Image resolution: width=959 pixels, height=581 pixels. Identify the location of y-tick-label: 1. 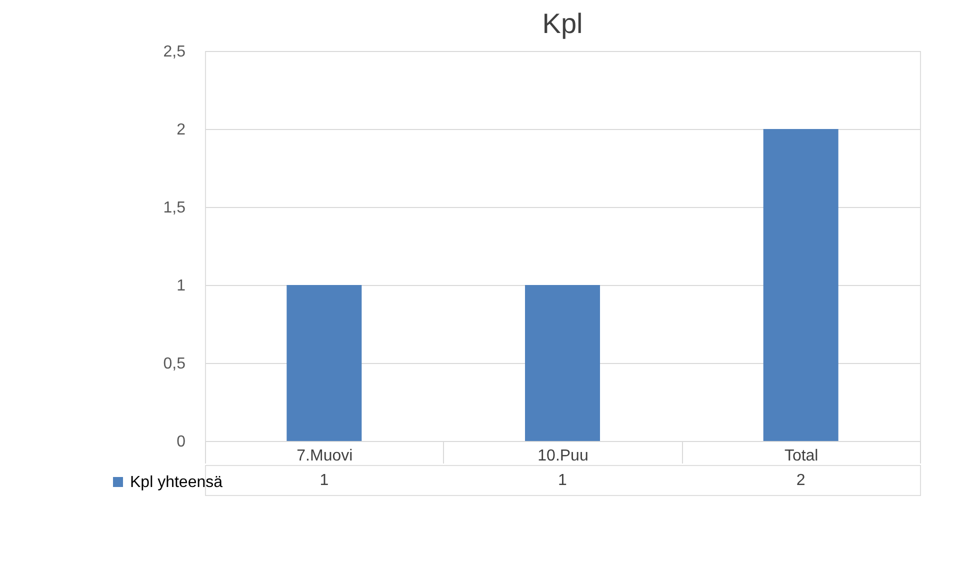
(181, 286).